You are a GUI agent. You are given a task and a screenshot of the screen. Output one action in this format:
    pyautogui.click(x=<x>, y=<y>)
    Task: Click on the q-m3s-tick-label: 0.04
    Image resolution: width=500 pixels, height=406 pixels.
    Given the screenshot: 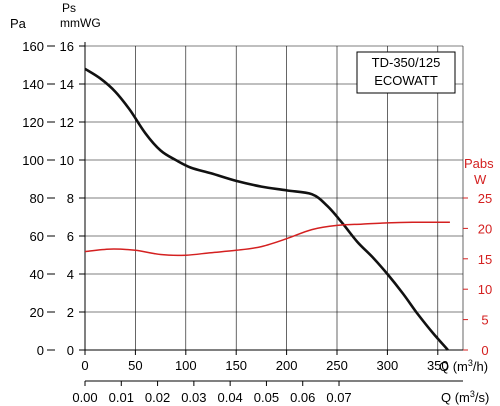 What is the action you would take?
    pyautogui.click(x=229, y=397)
    